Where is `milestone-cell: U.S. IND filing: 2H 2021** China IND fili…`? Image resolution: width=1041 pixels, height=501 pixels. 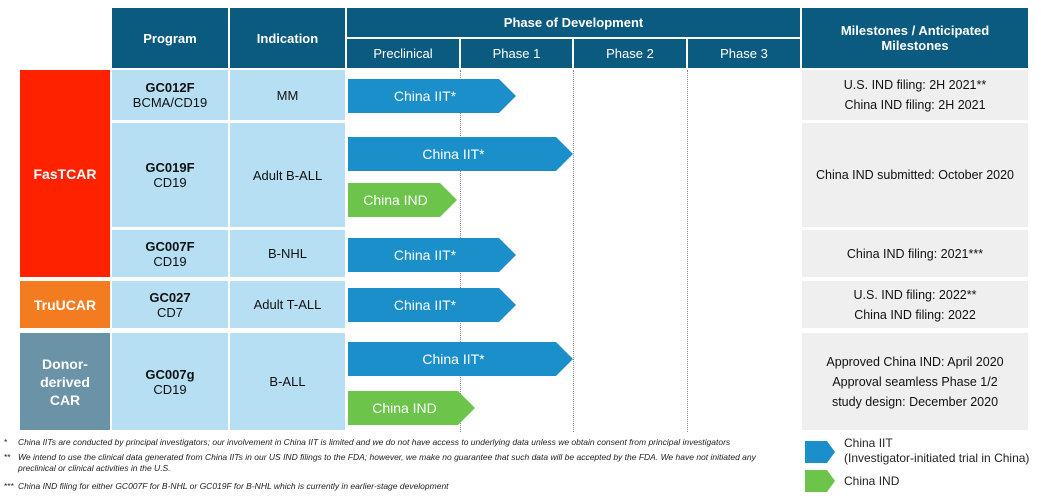 milestone-cell: U.S. IND filing: 2H 2021** China IND fili… is located at coordinates (915, 95).